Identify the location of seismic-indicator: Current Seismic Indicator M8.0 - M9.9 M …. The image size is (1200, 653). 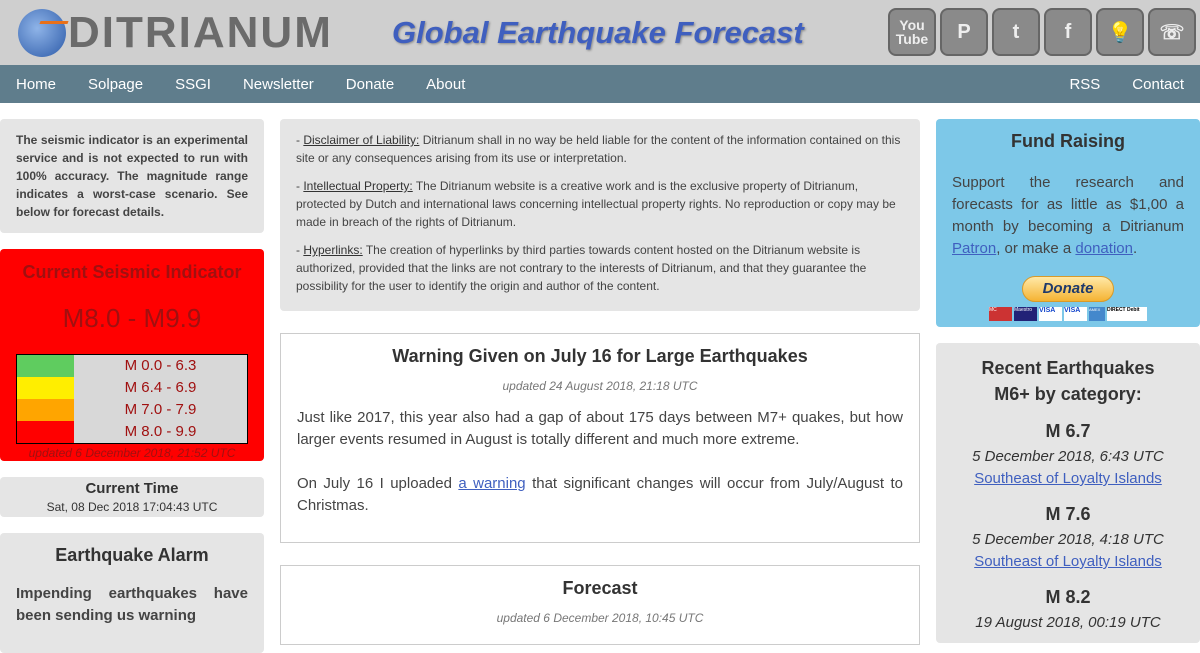
(132, 355).